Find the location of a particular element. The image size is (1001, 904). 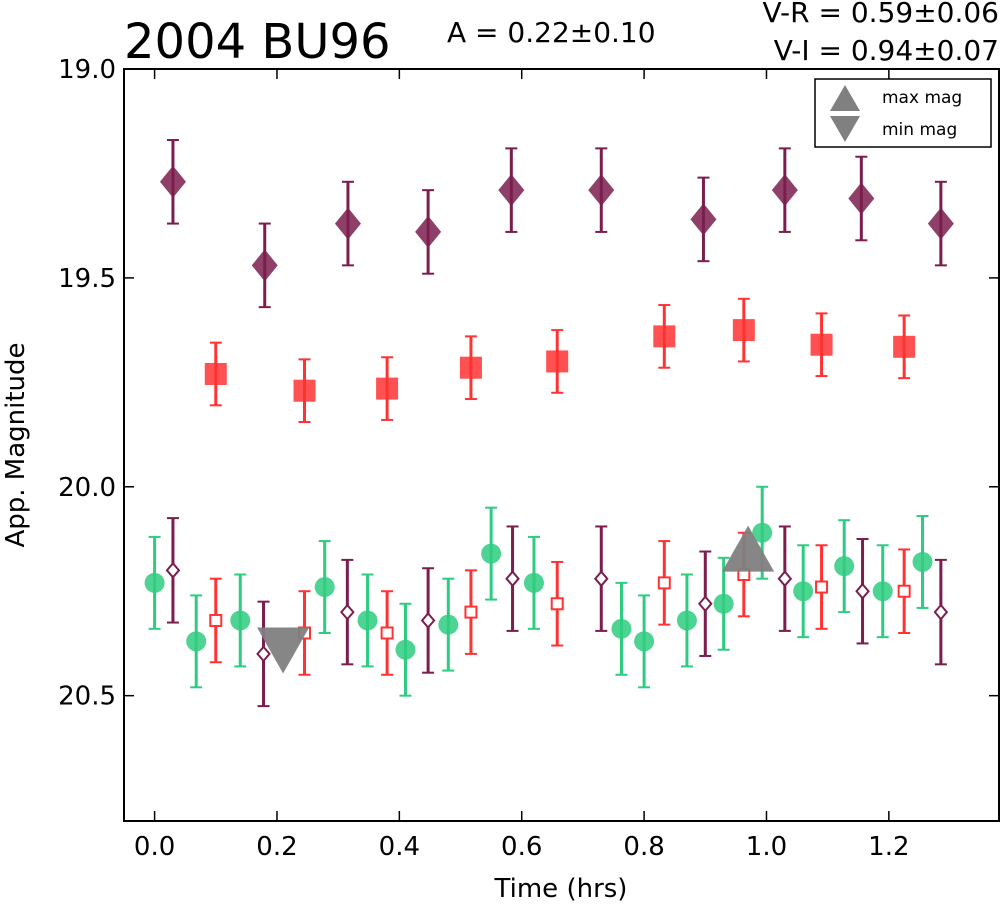

series-square-open is located at coordinates (560, 603).